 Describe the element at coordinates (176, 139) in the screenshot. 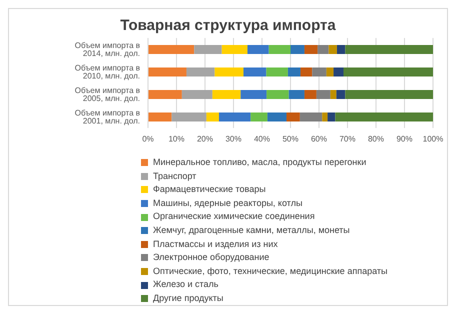

I see `x-tick-label: 10%` at that location.